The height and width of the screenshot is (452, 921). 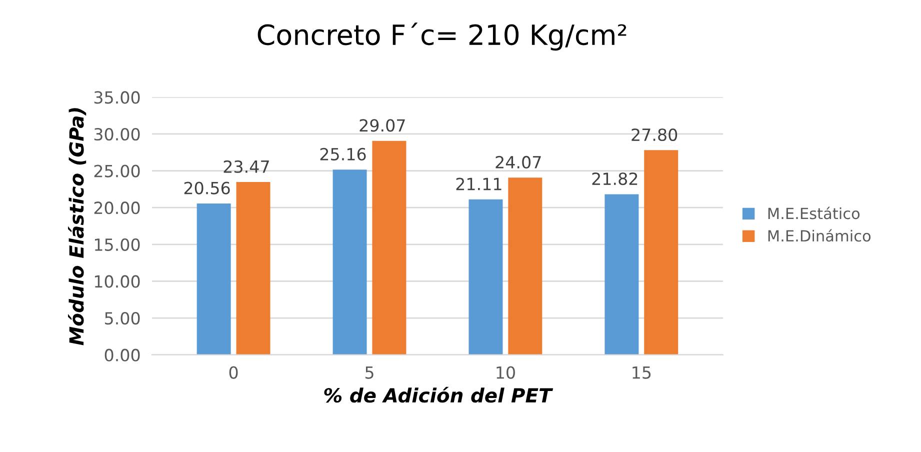 What do you see at coordinates (442, 36) in the screenshot?
I see `chart-title: Concreto F´c= 210 Kg/cm²` at bounding box center [442, 36].